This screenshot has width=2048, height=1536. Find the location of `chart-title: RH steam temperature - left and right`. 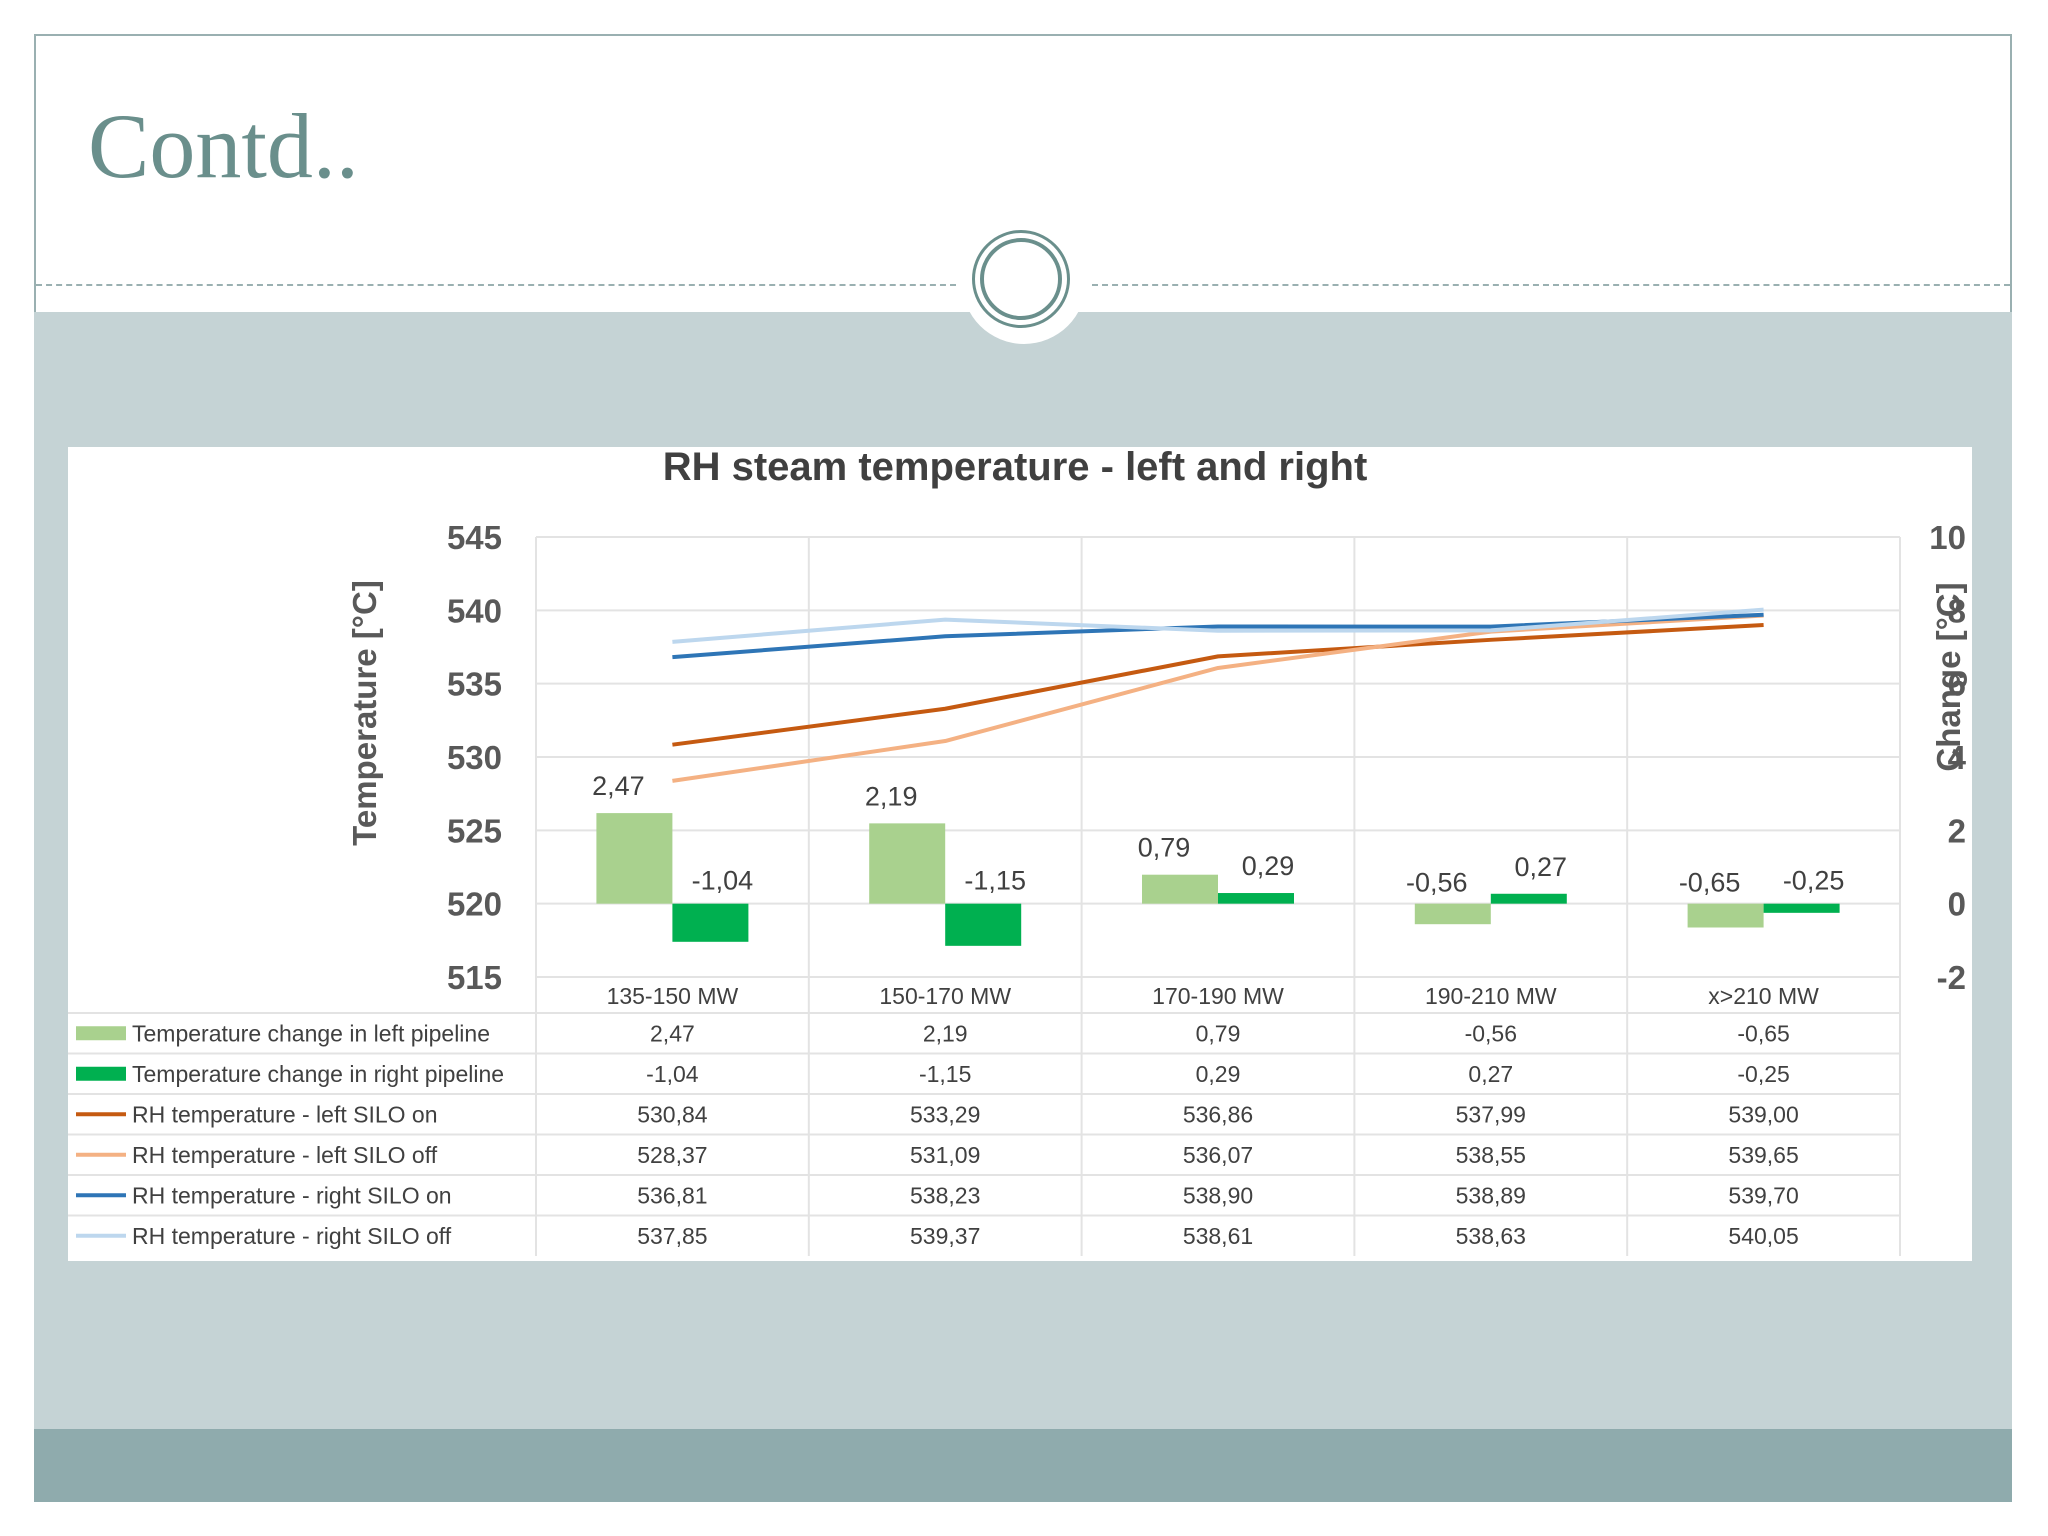

chart-title: RH steam temperature - left and right is located at coordinates (1015, 468).